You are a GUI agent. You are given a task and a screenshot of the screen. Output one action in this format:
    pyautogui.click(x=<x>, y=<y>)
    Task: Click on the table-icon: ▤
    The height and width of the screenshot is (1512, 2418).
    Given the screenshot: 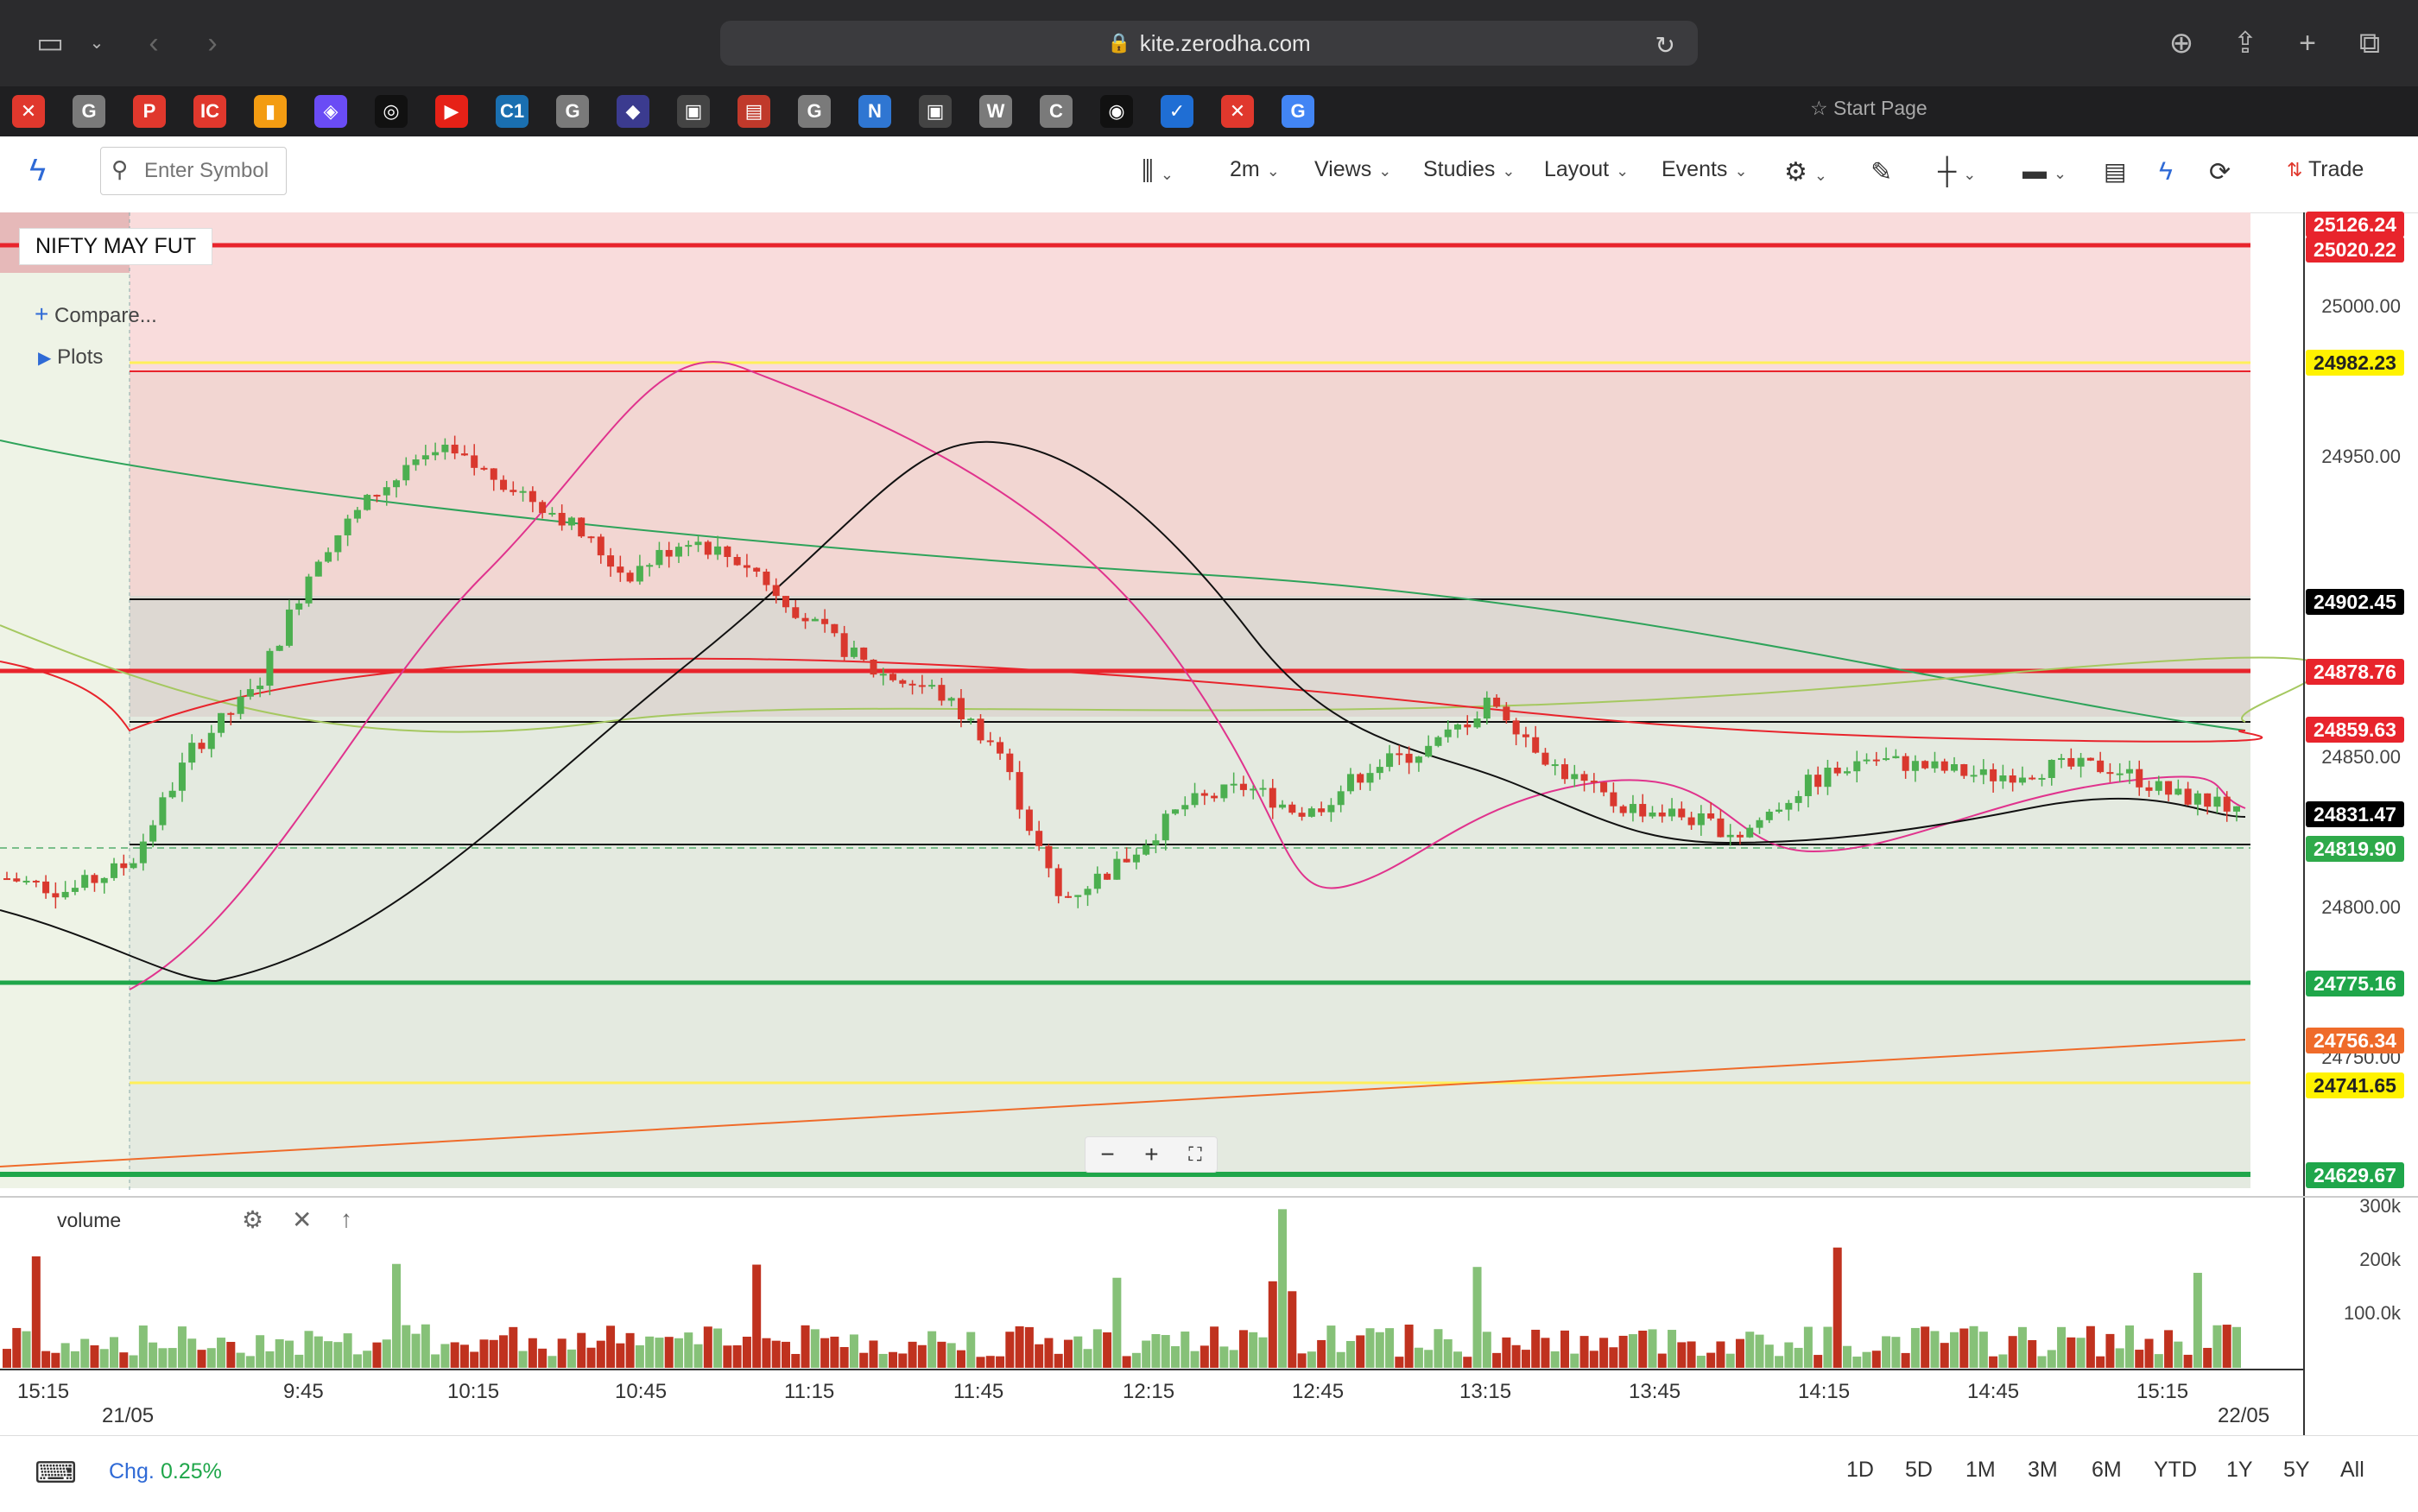 What is the action you would take?
    pyautogui.click(x=2115, y=171)
    